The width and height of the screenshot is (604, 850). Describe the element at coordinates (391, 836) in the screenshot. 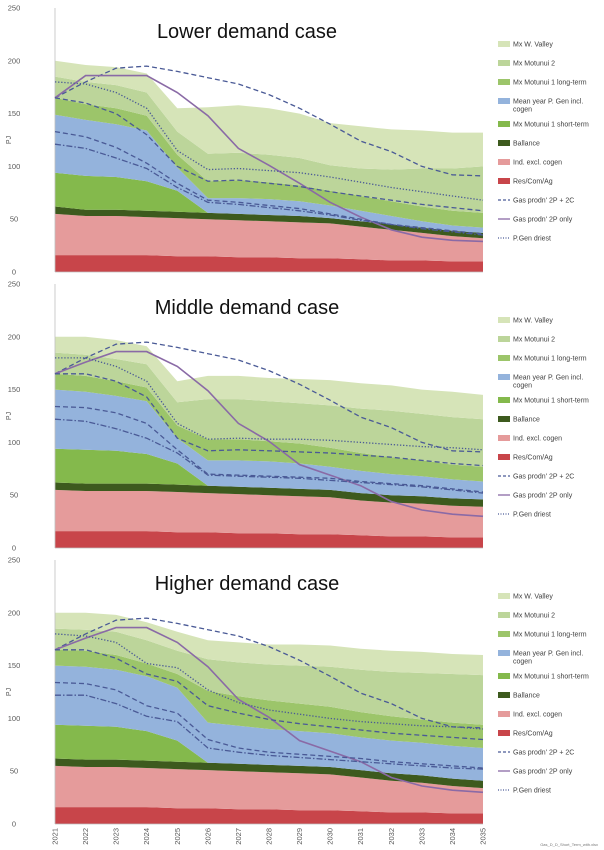

I see `x-tick-label: 2032` at that location.